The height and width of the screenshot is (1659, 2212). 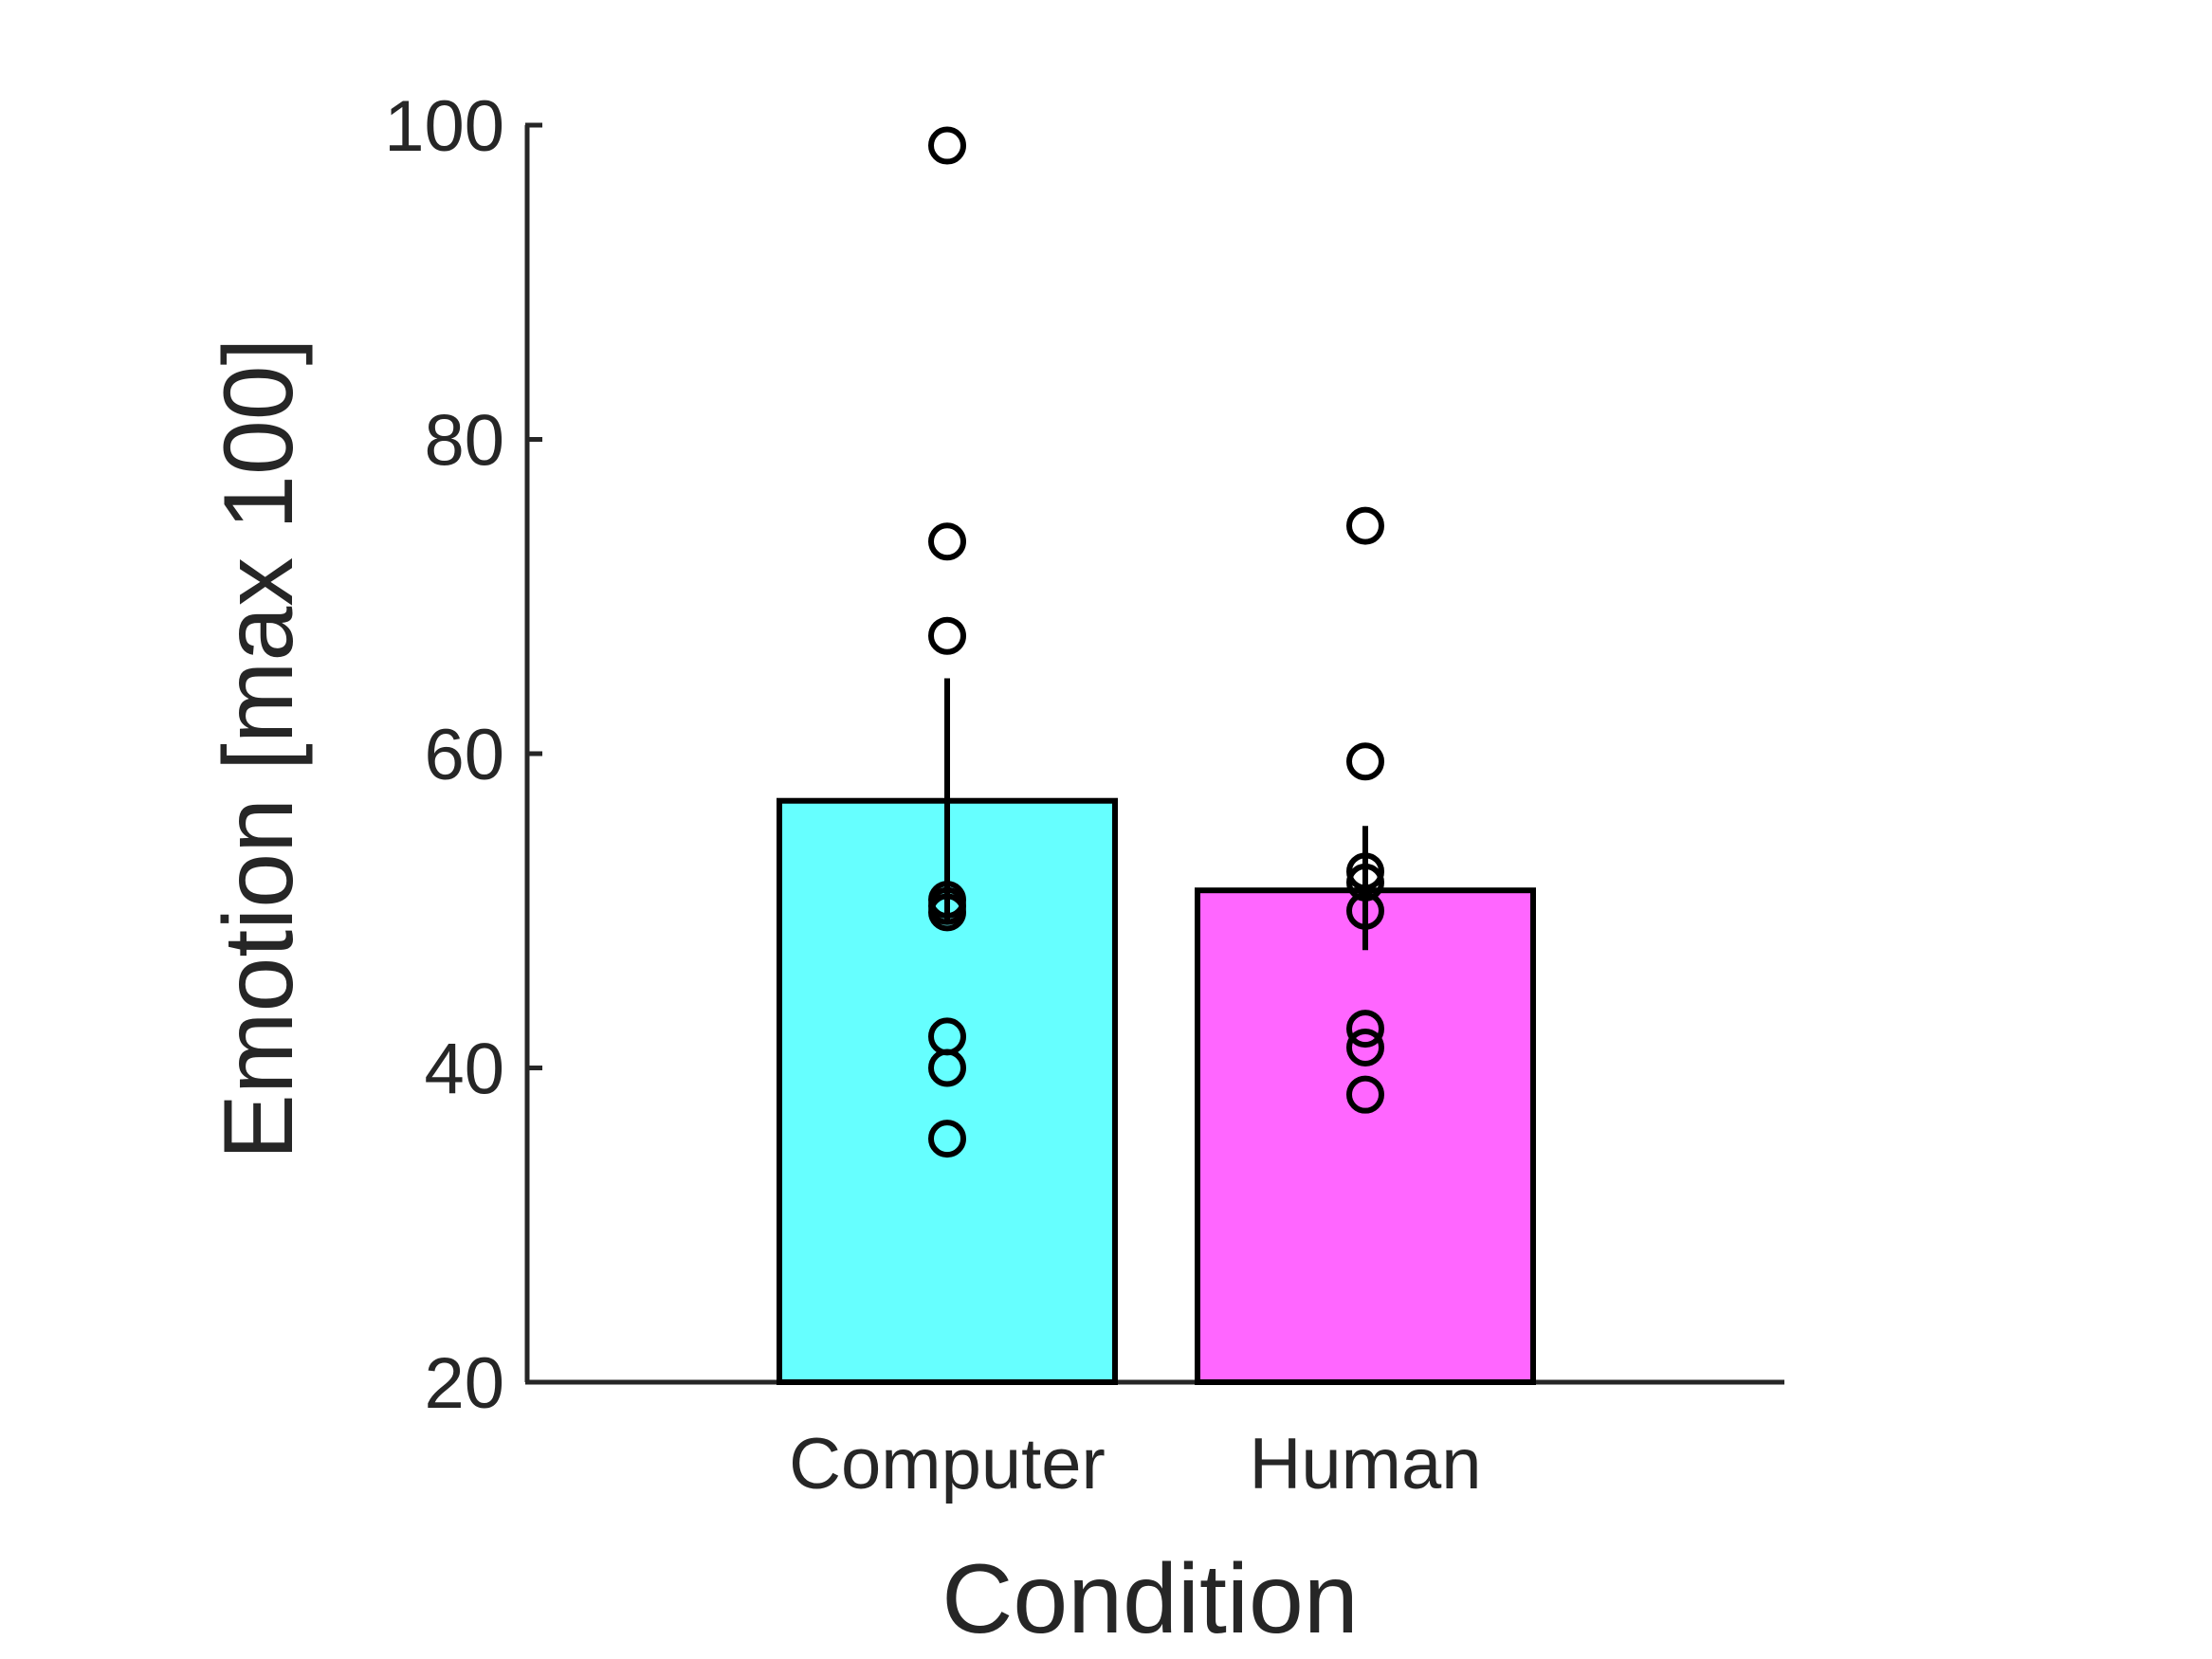 What do you see at coordinates (259, 748) in the screenshot?
I see `y-axis-title: Emotion [max 100]` at bounding box center [259, 748].